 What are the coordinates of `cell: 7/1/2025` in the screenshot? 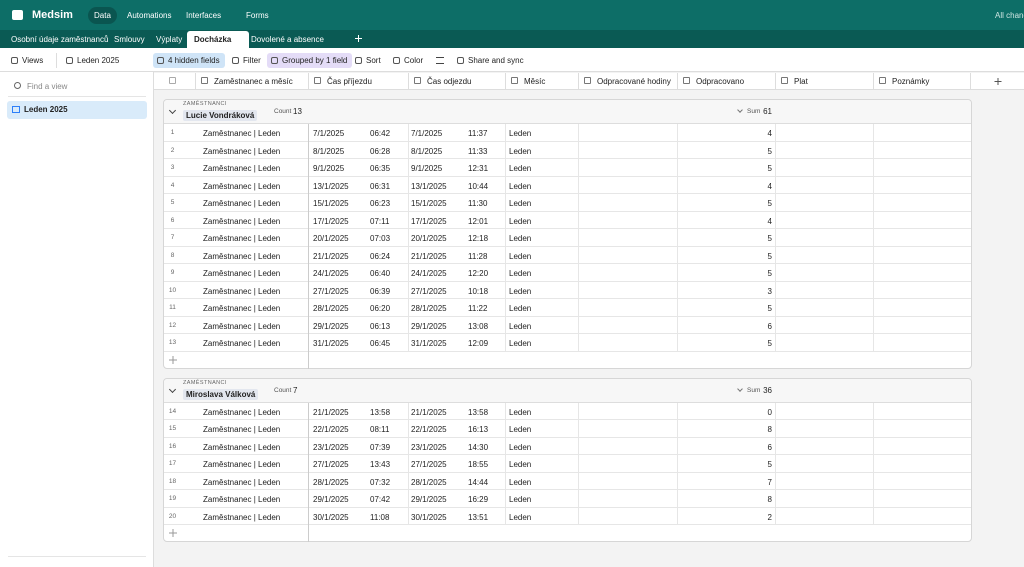 It's located at (426, 133).